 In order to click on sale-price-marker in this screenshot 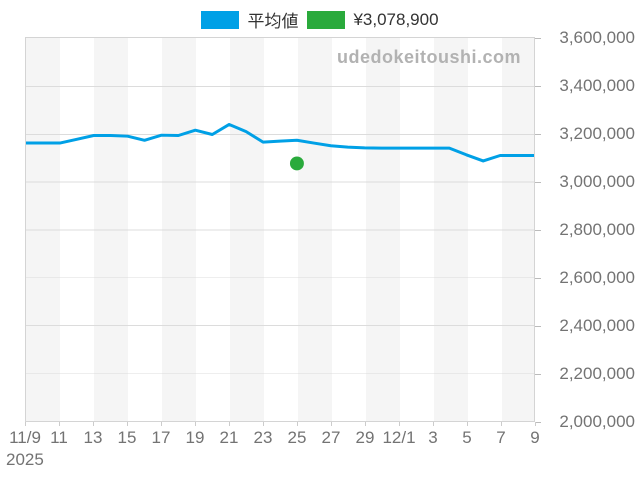, I will do `click(296, 163)`.